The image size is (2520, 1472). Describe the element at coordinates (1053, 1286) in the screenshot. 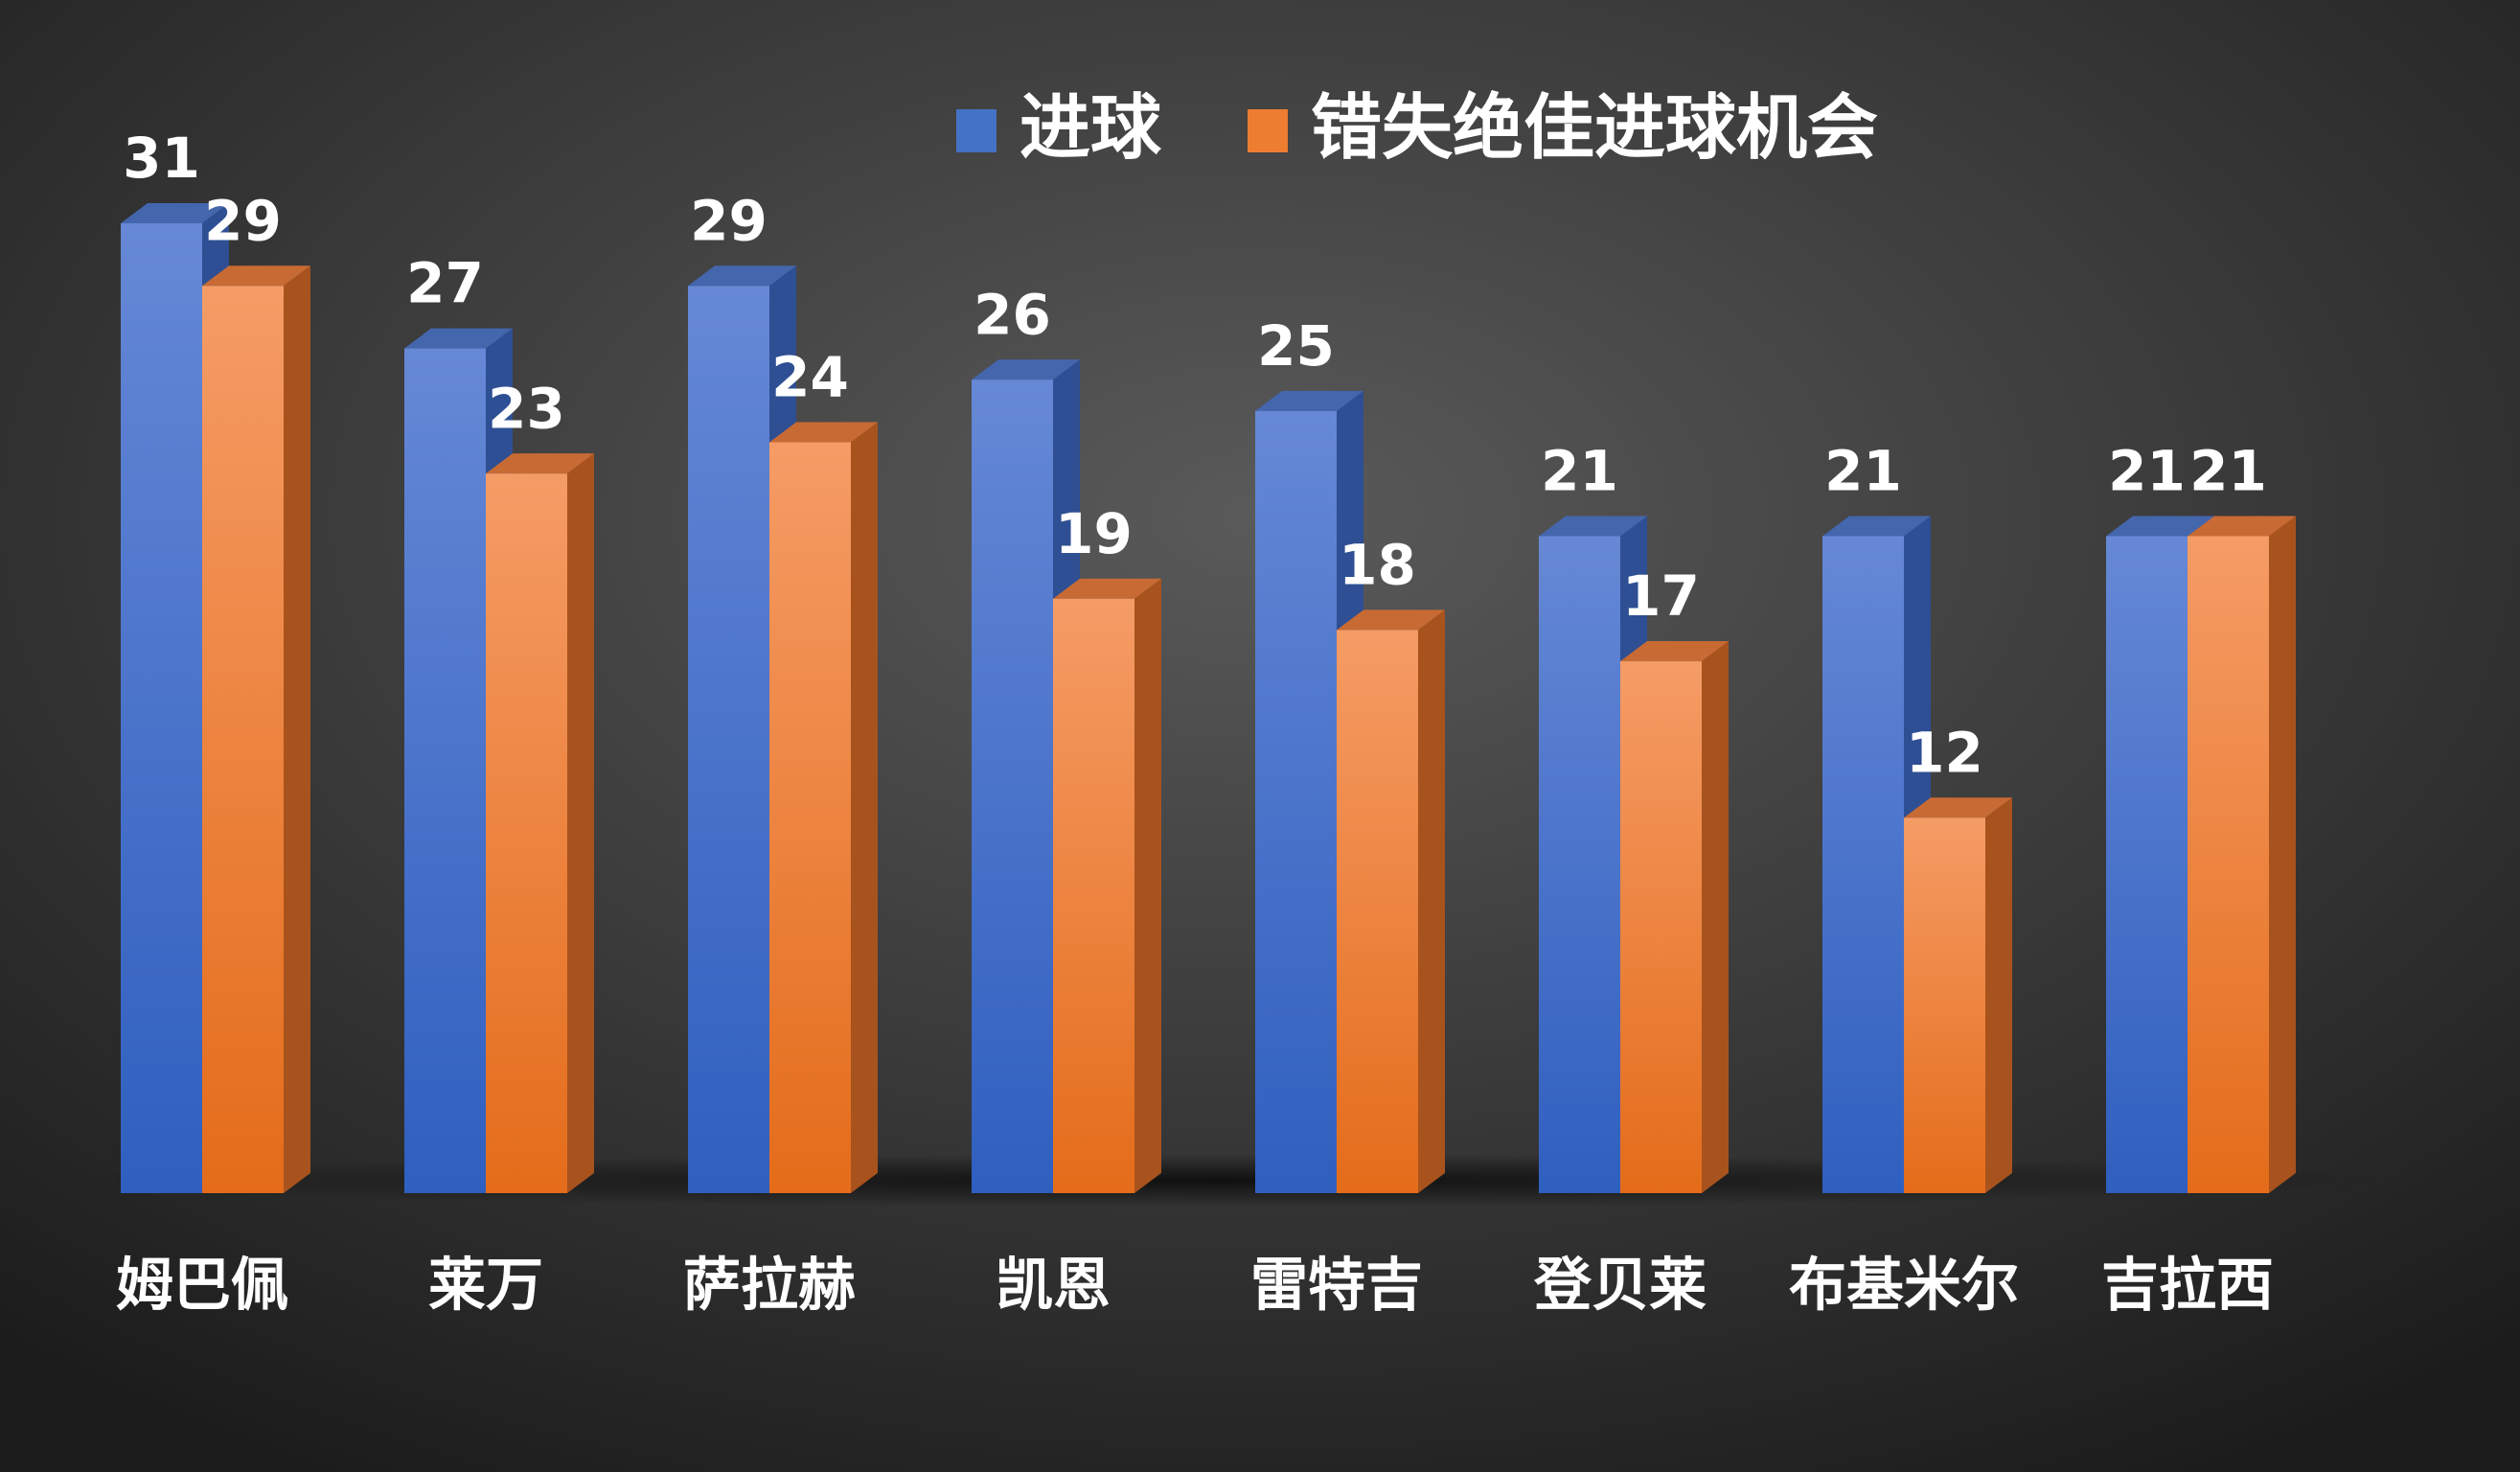

I see `x-tick-label: 凯恩` at that location.